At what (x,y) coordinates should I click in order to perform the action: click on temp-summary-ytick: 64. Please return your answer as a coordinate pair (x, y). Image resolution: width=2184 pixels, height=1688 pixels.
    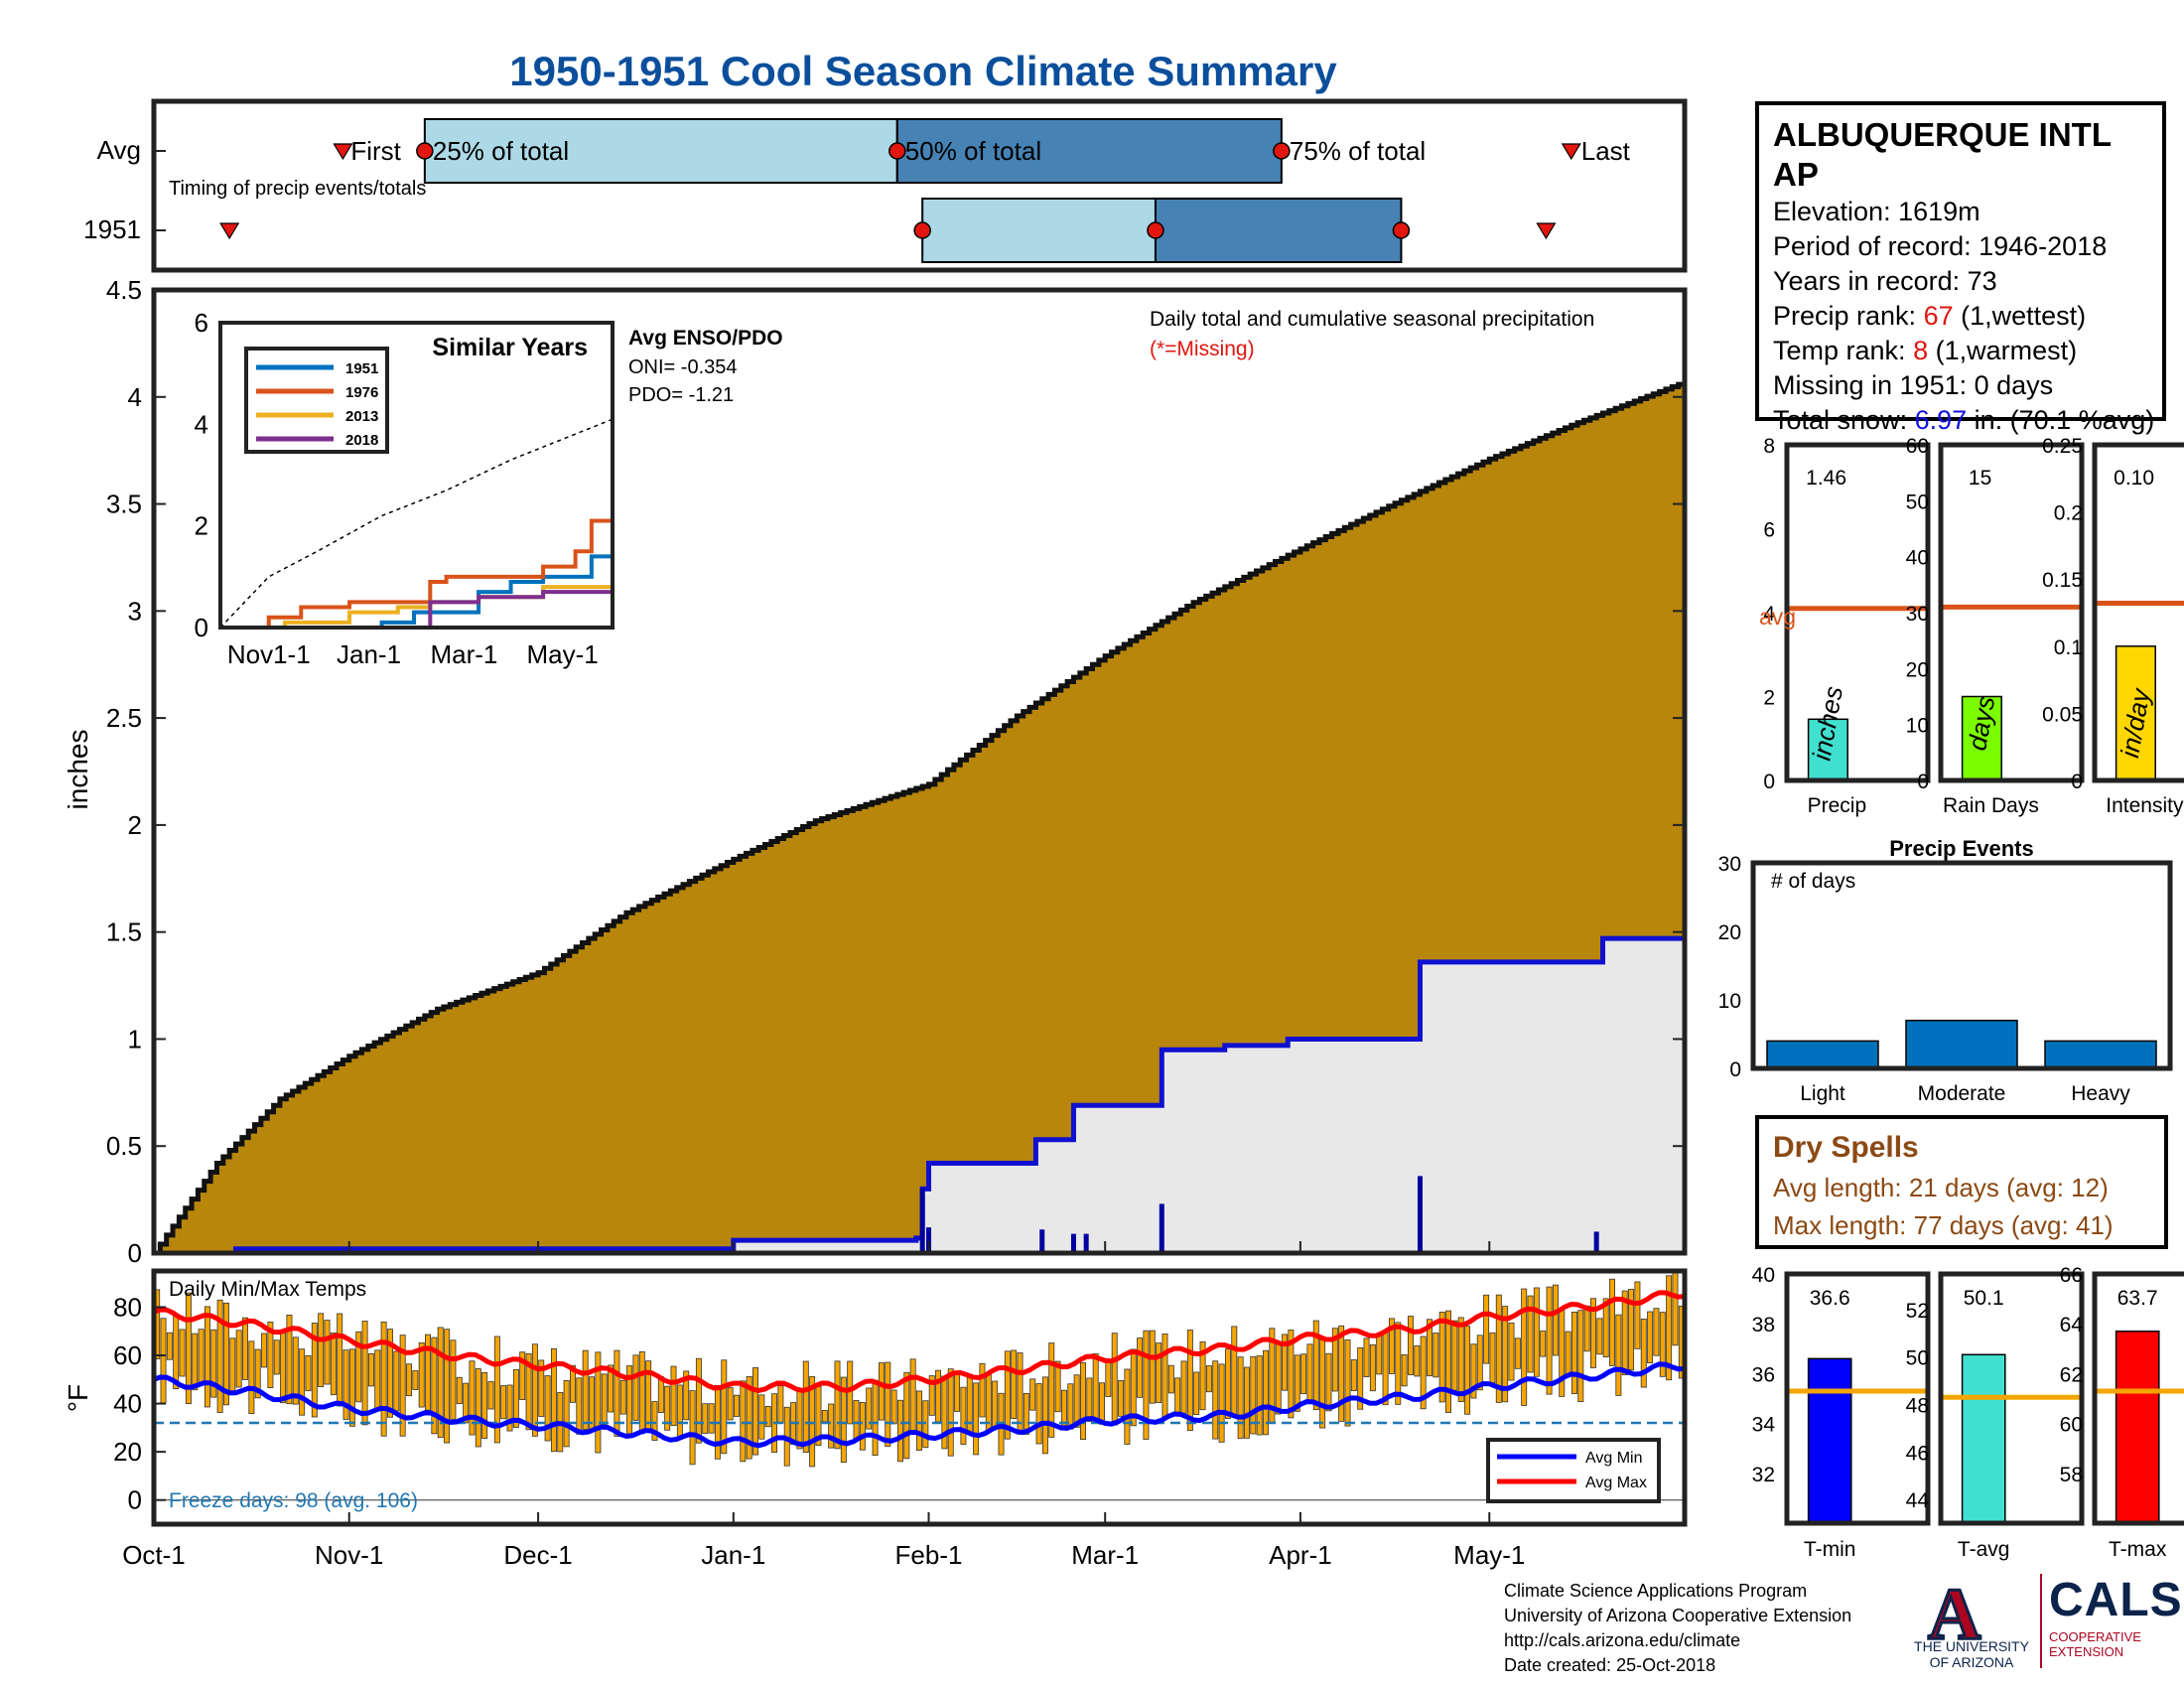
    Looking at the image, I should click on (2072, 1325).